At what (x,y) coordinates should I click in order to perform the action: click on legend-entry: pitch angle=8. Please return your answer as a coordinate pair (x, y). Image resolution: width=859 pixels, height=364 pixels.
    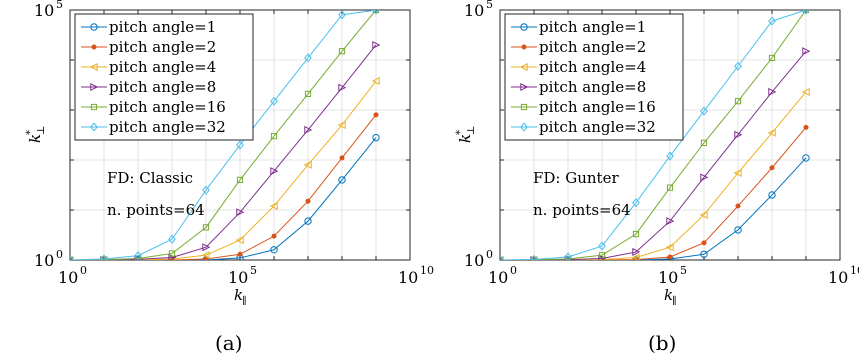
    Looking at the image, I should click on (578, 87).